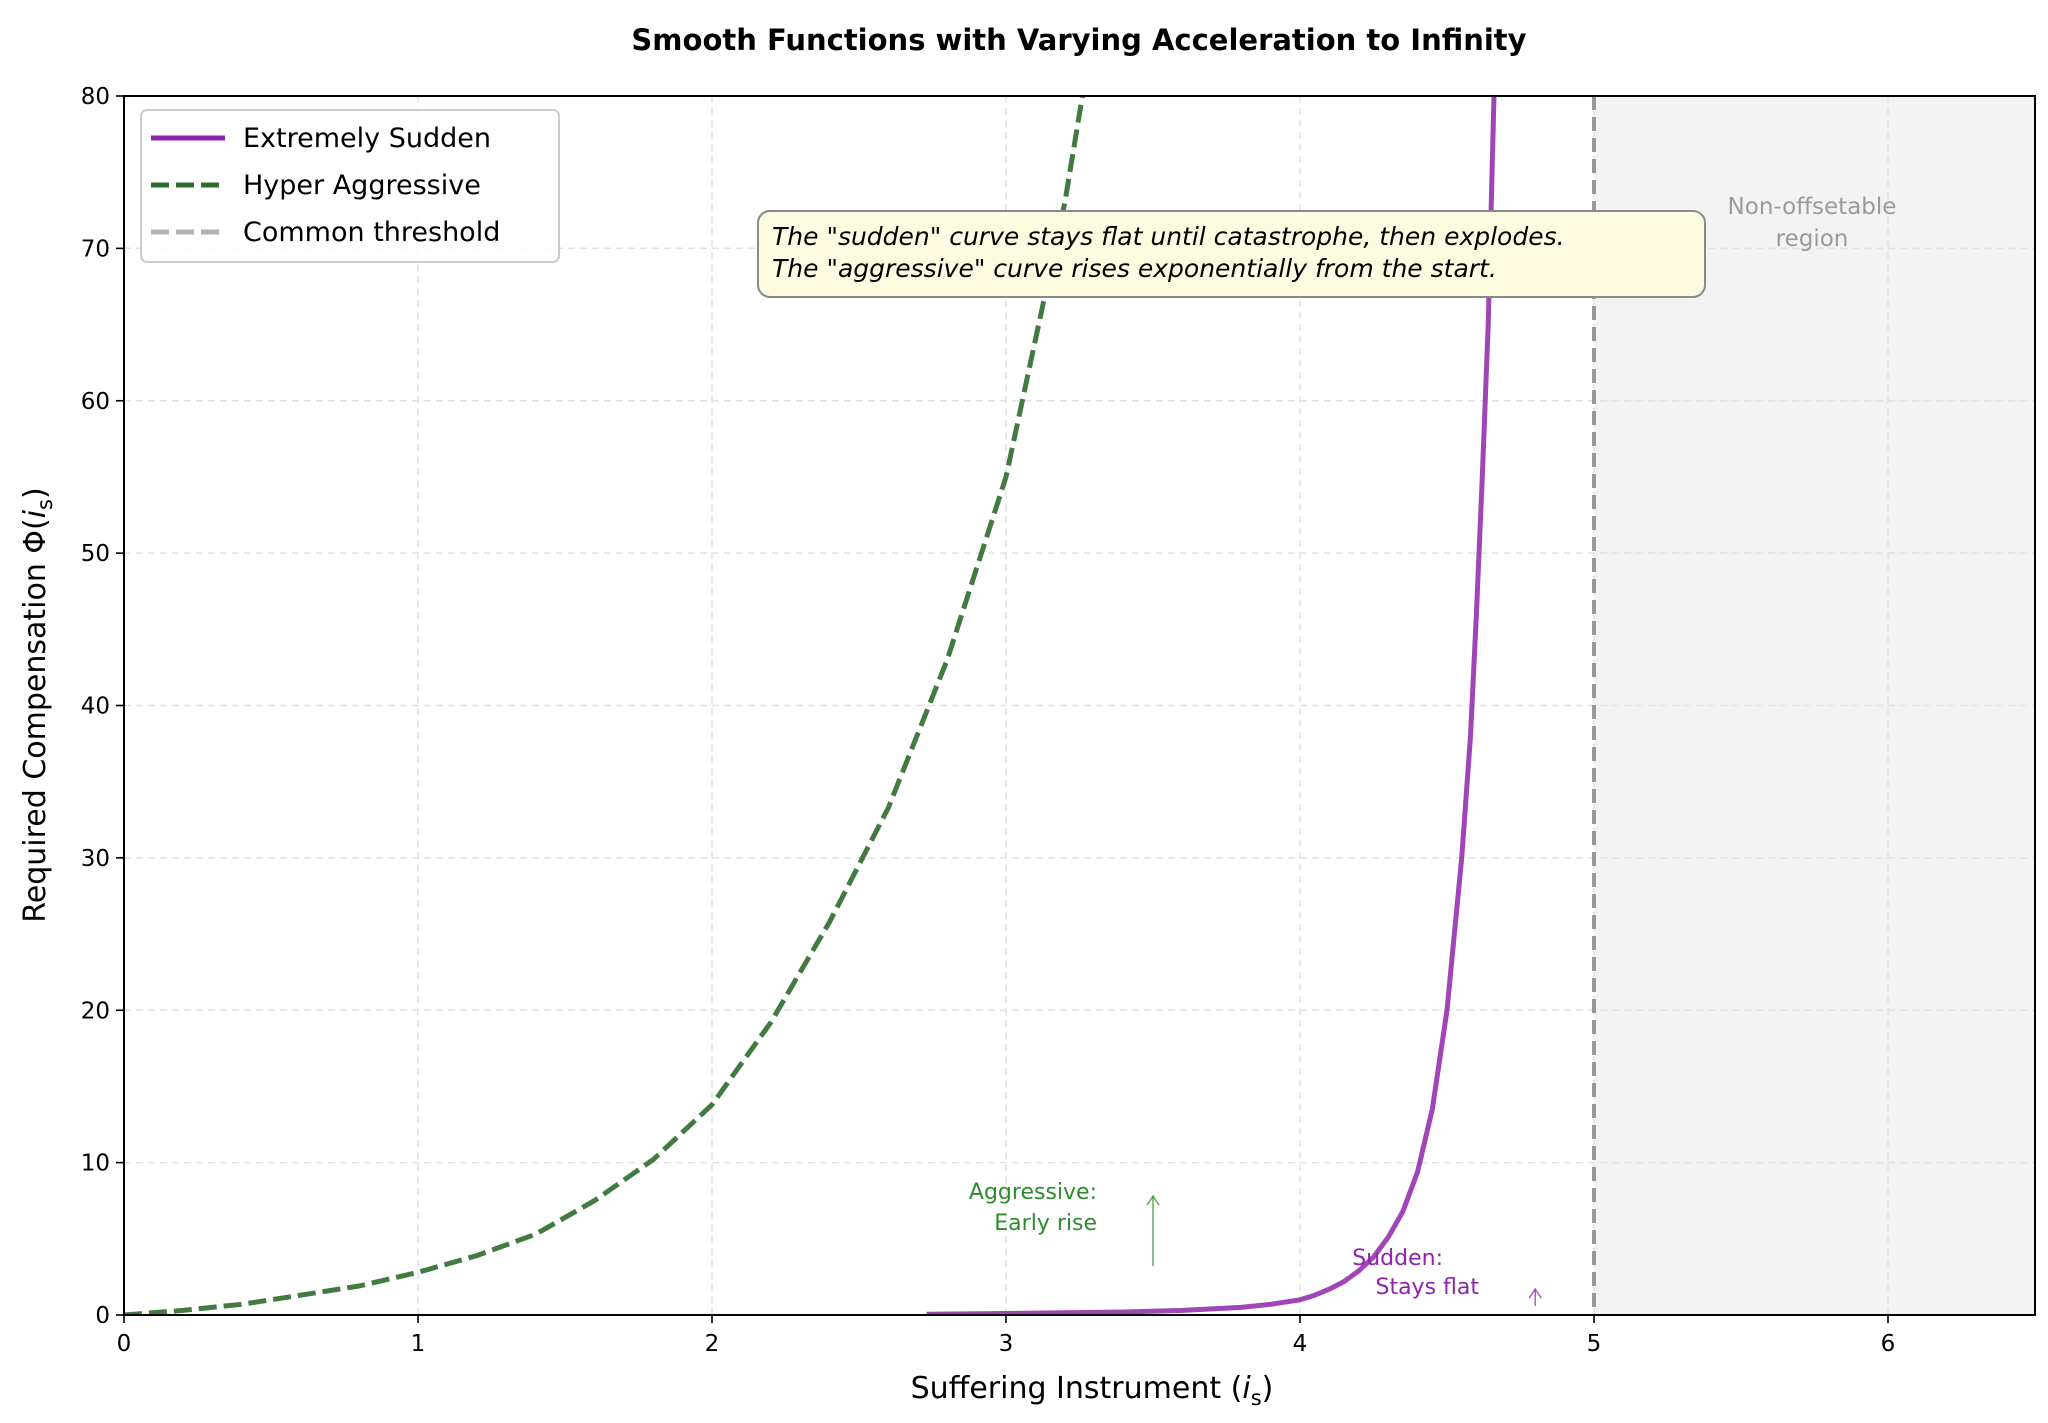  Describe the element at coordinates (1888, 1344) in the screenshot. I see `x-tick-label: 6` at that location.